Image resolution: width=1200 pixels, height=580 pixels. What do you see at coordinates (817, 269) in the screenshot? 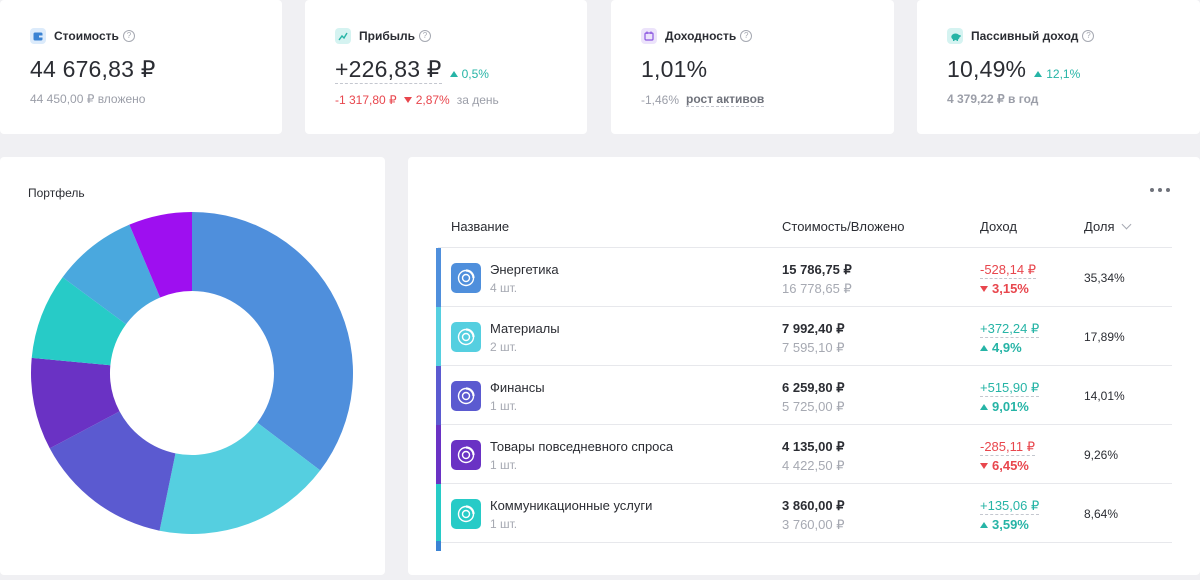
I see `row-value: 15 786,75 ₽` at bounding box center [817, 269].